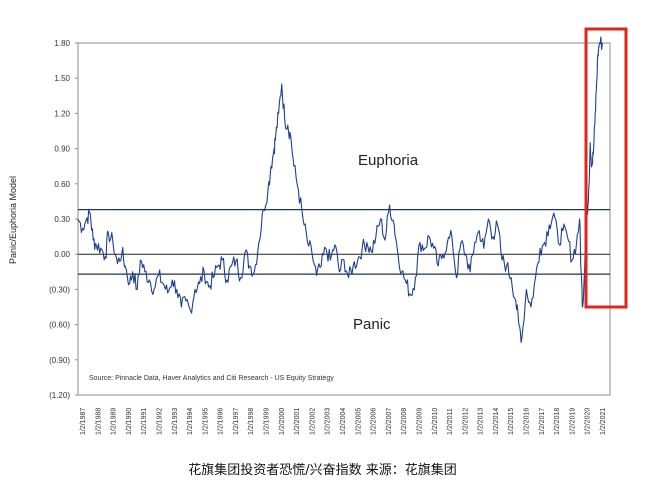 Image resolution: width=645 pixels, height=495 pixels. Describe the element at coordinates (374, 421) in the screenshot. I see `x-tick-label: 1/2/2006` at that location.